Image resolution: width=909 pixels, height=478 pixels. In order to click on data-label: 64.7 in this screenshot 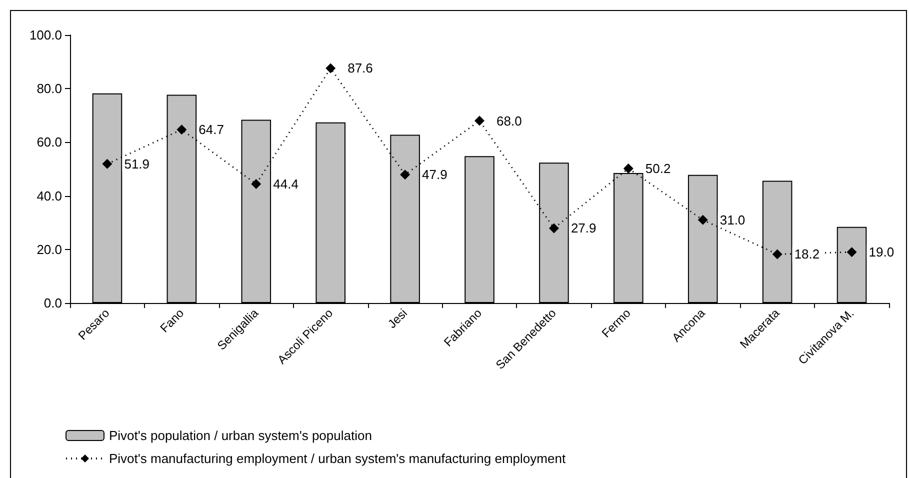, I will do `click(211, 130)`.